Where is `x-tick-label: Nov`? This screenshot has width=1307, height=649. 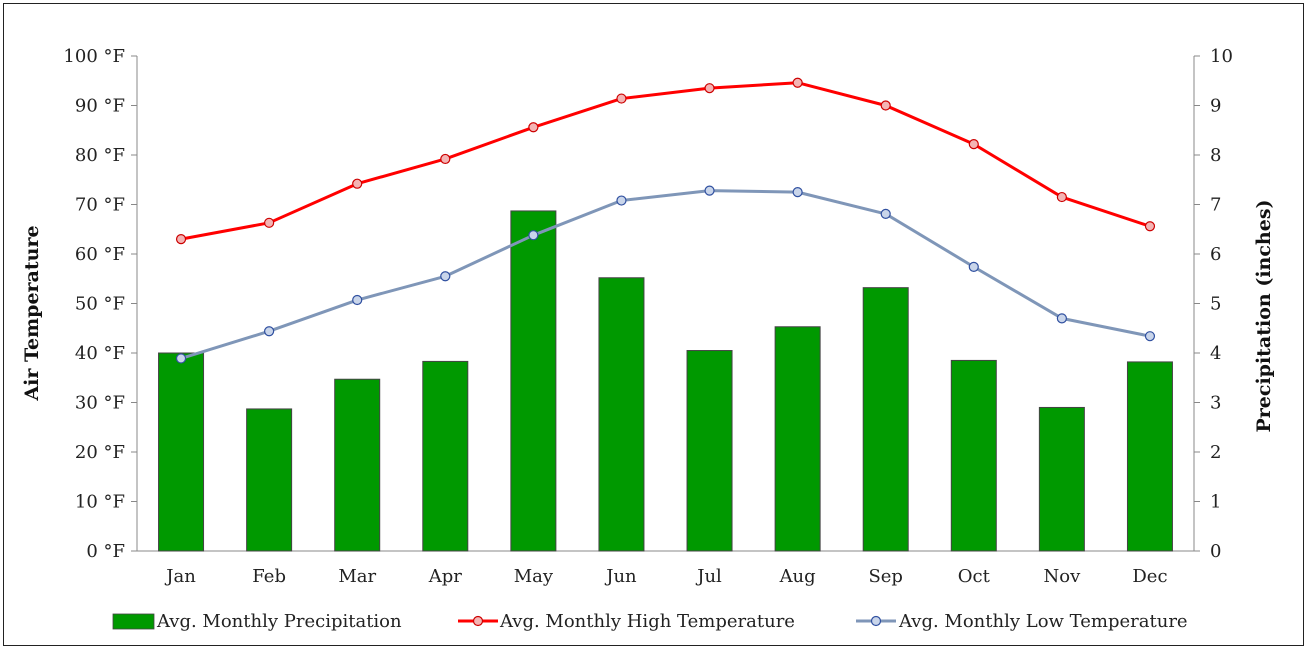 x-tick-label: Nov is located at coordinates (1062, 576).